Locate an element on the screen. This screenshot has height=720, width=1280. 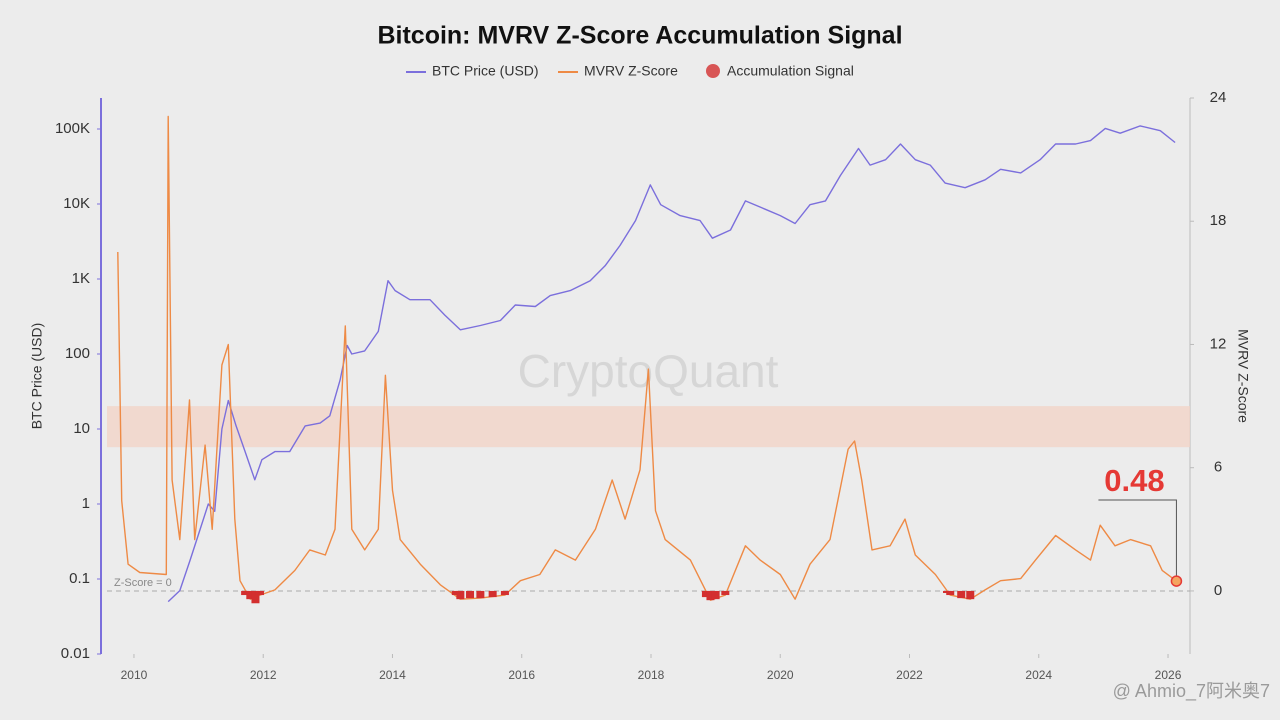
y-tick-label: 100K is located at coordinates (72, 128).